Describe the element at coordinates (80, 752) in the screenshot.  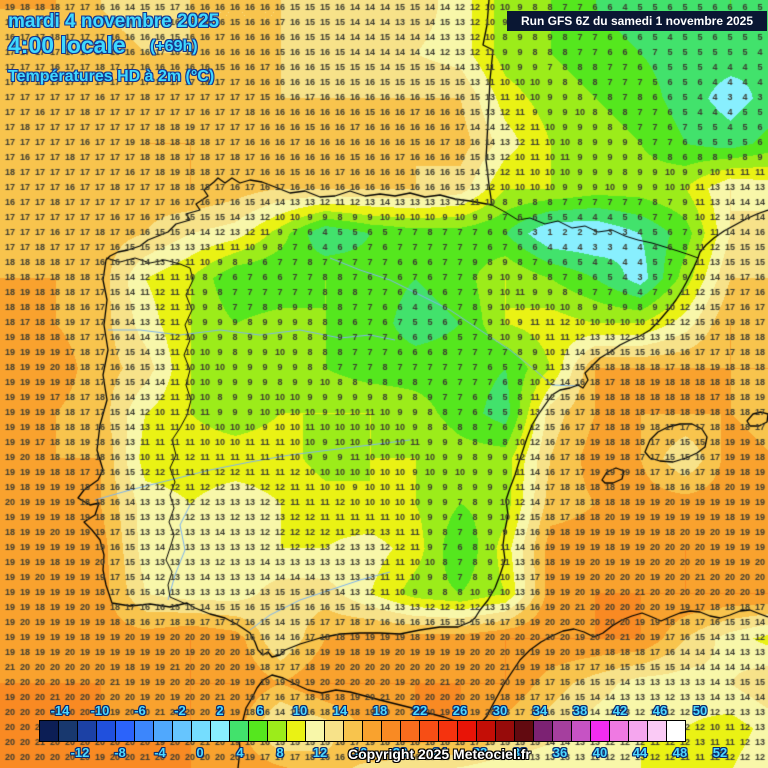
I see `scale-tick-label: -12` at that location.